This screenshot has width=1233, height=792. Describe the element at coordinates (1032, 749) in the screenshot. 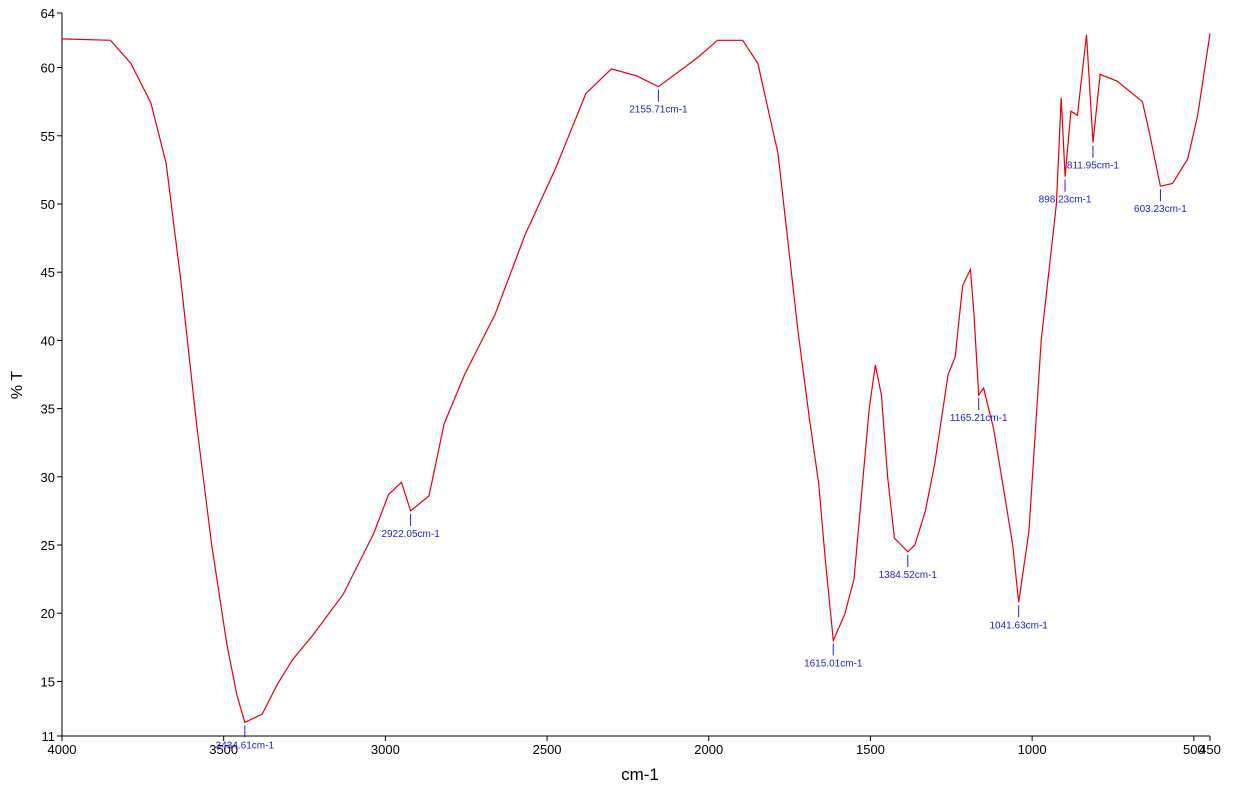

I see `x-tick-label: 1000` at that location.